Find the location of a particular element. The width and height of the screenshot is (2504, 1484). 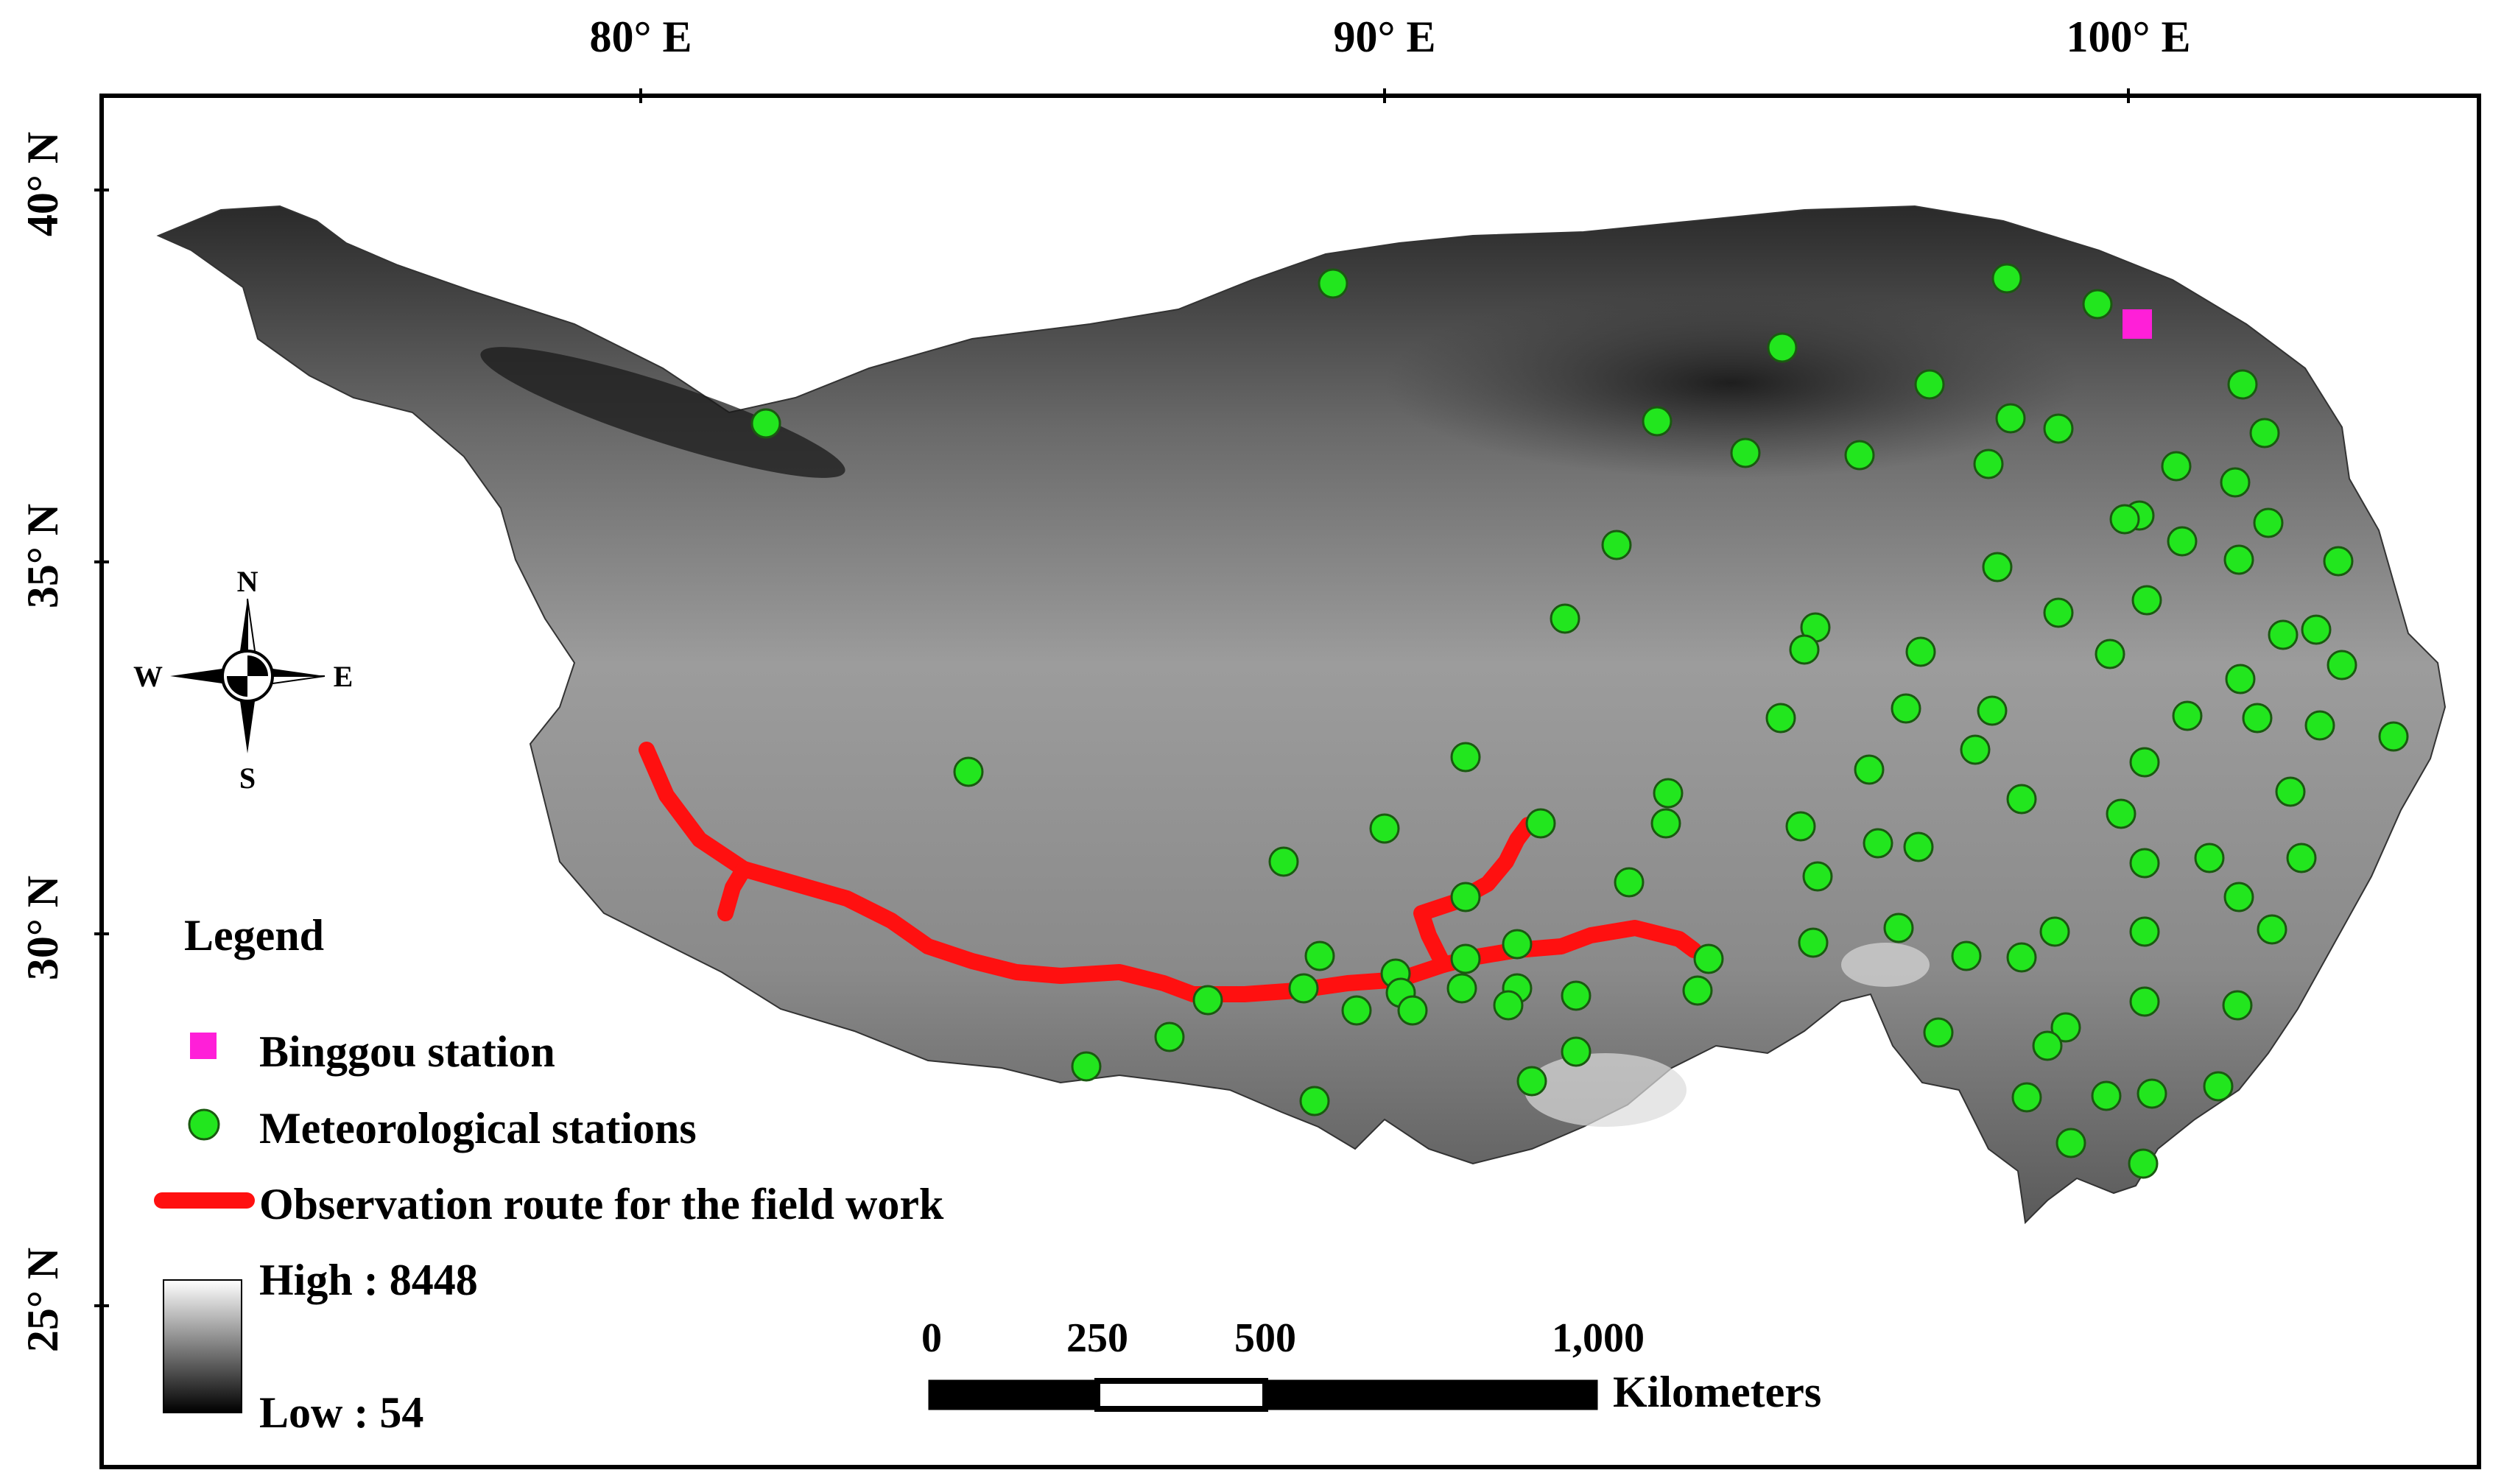

legend-route-label: Observation route for the field work is located at coordinates (601, 1204).